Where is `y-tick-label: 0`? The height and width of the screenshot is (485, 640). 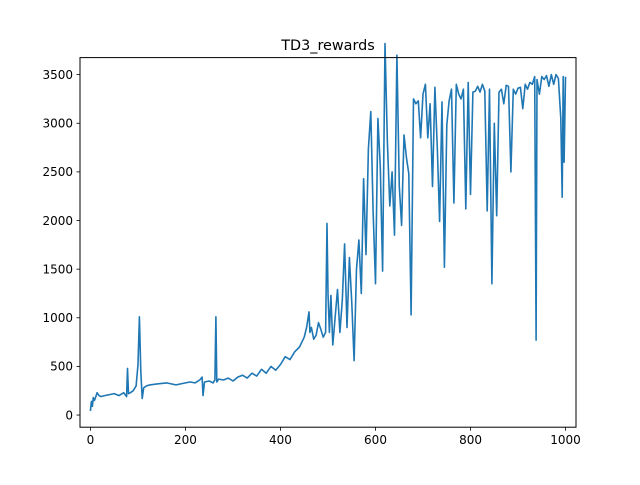 y-tick-label: 0 is located at coordinates (69, 415).